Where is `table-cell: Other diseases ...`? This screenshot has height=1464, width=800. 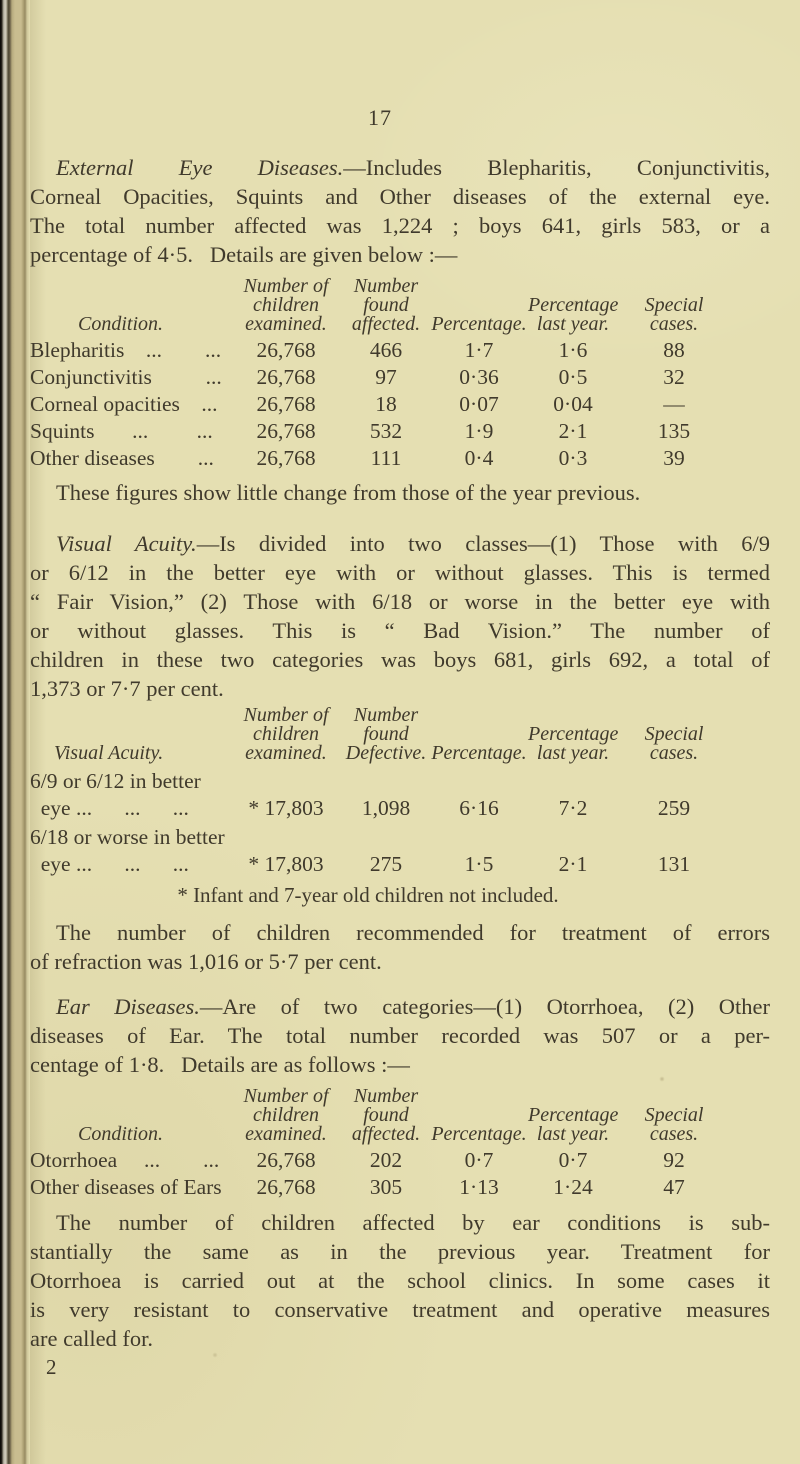 table-cell: Other diseases ... is located at coordinates (122, 458).